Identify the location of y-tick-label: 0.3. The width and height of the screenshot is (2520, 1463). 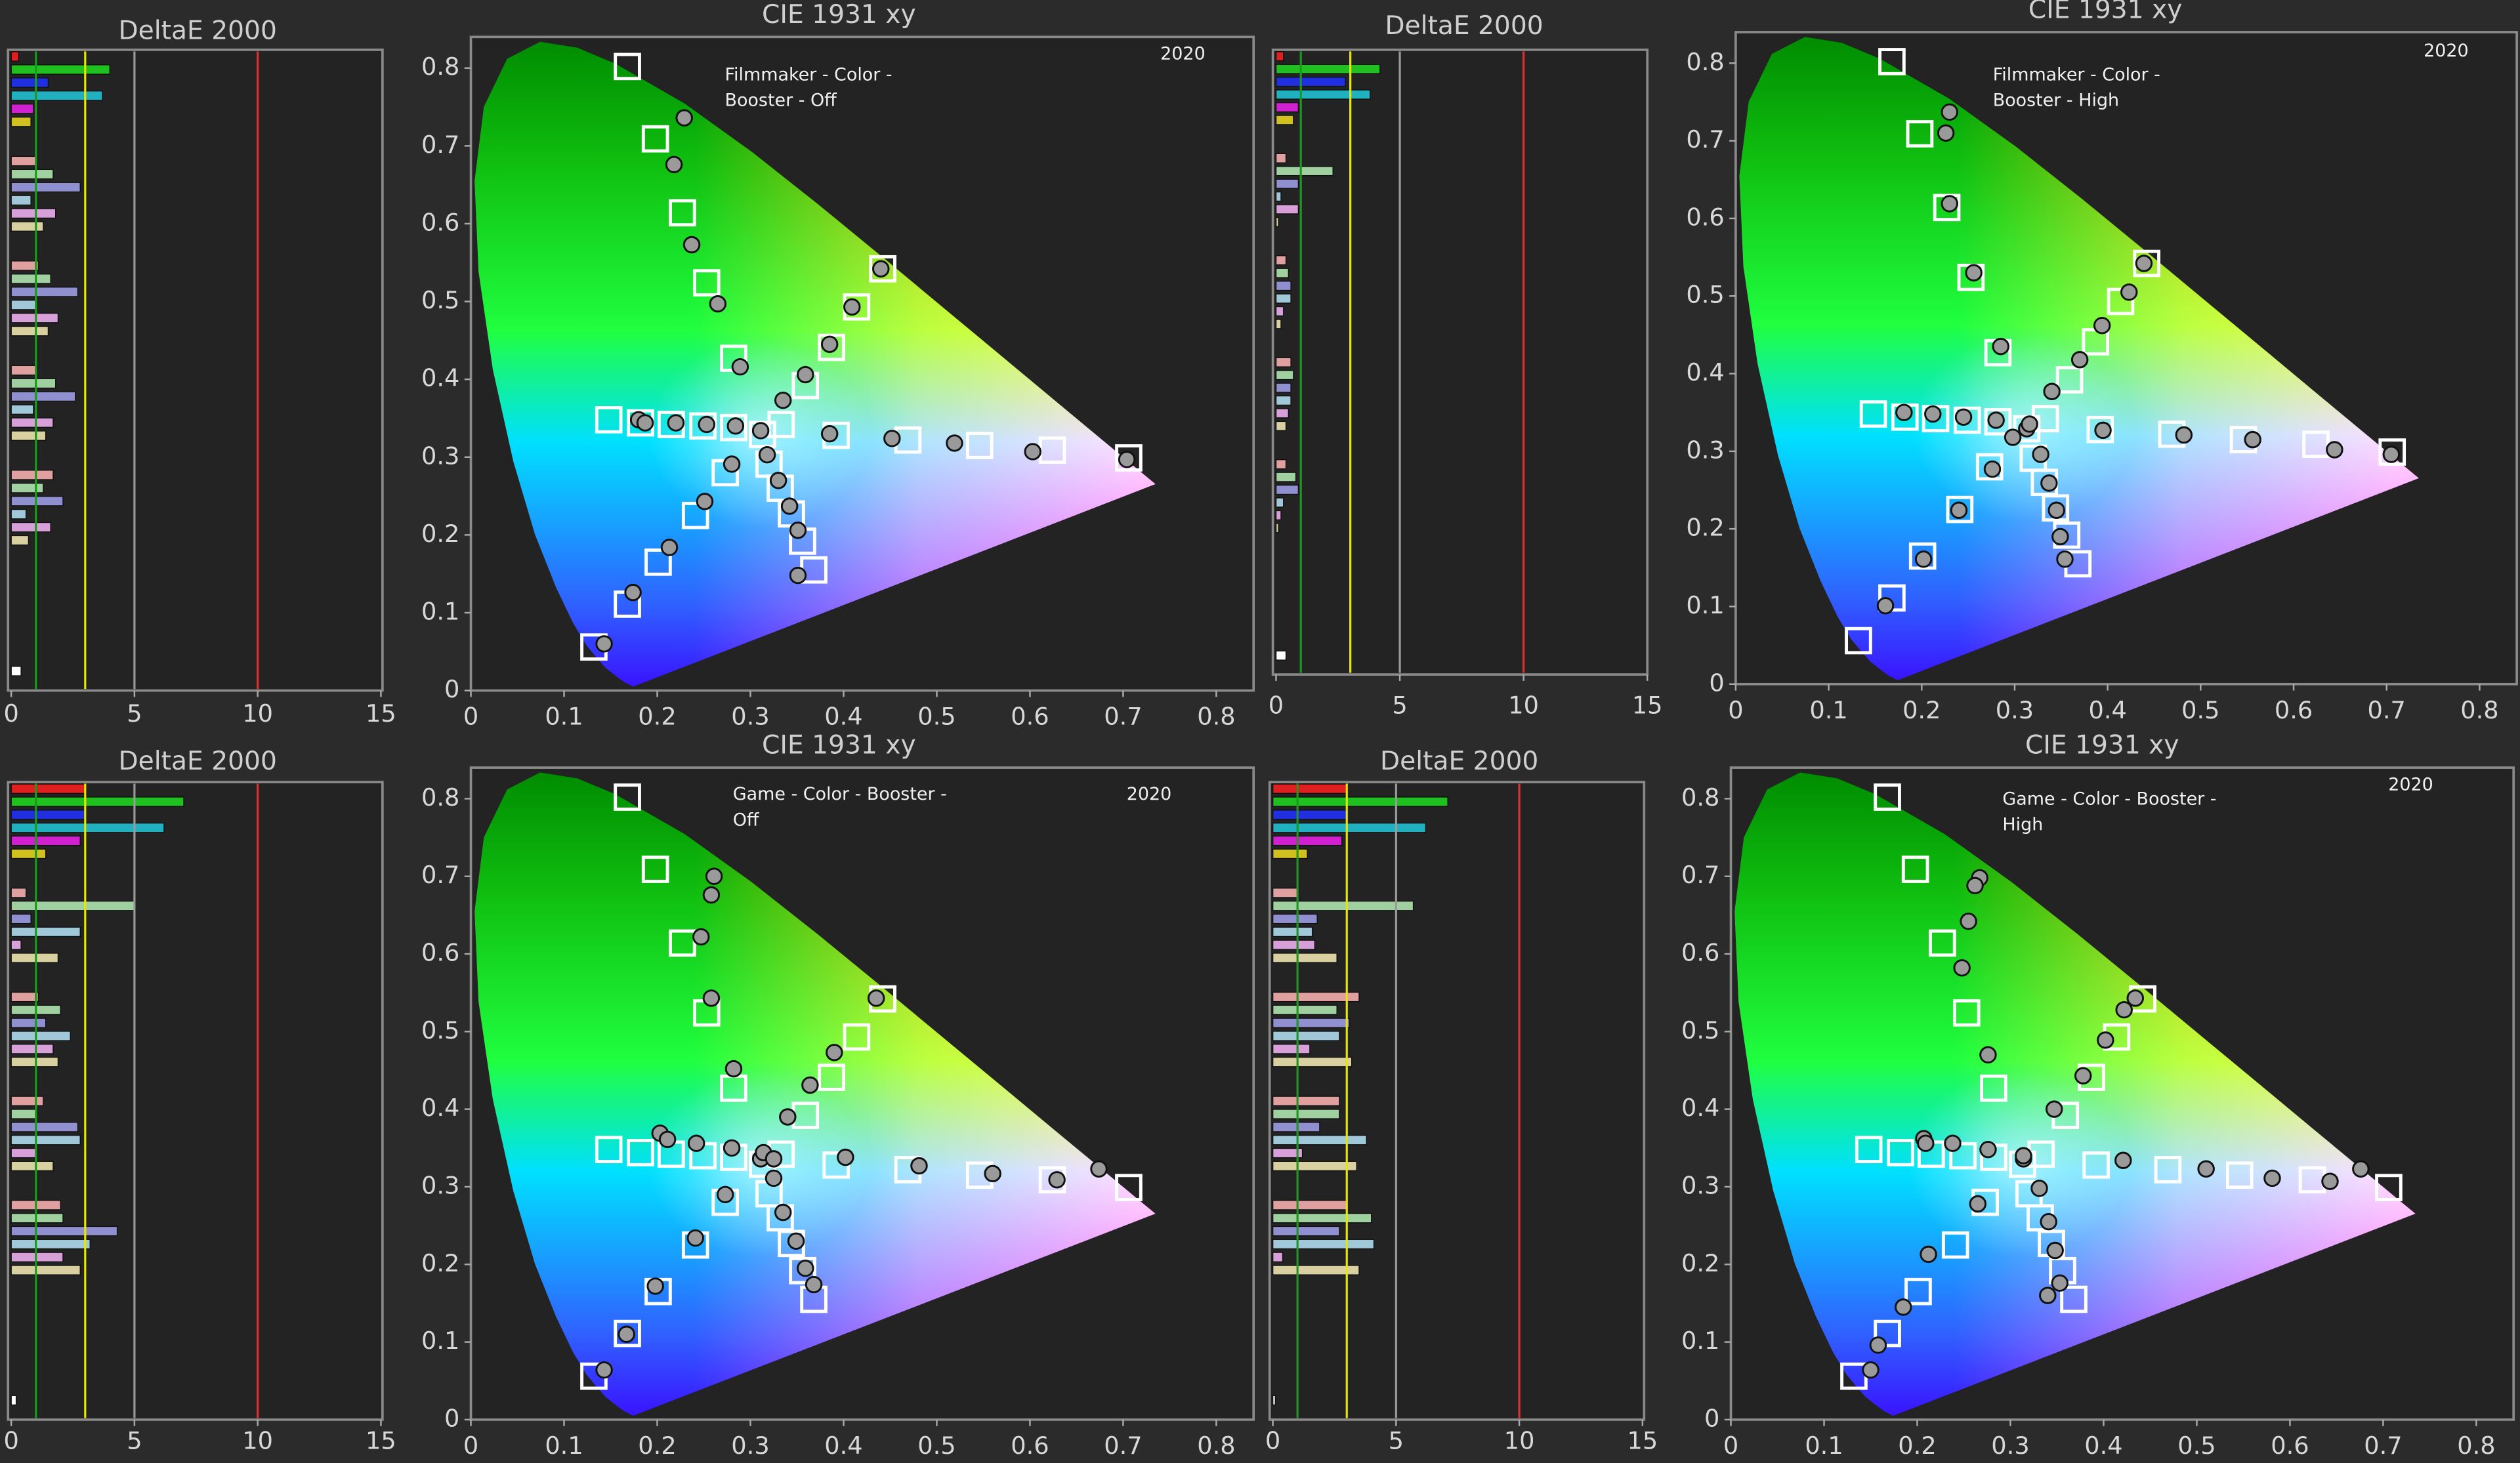
(1700, 1185).